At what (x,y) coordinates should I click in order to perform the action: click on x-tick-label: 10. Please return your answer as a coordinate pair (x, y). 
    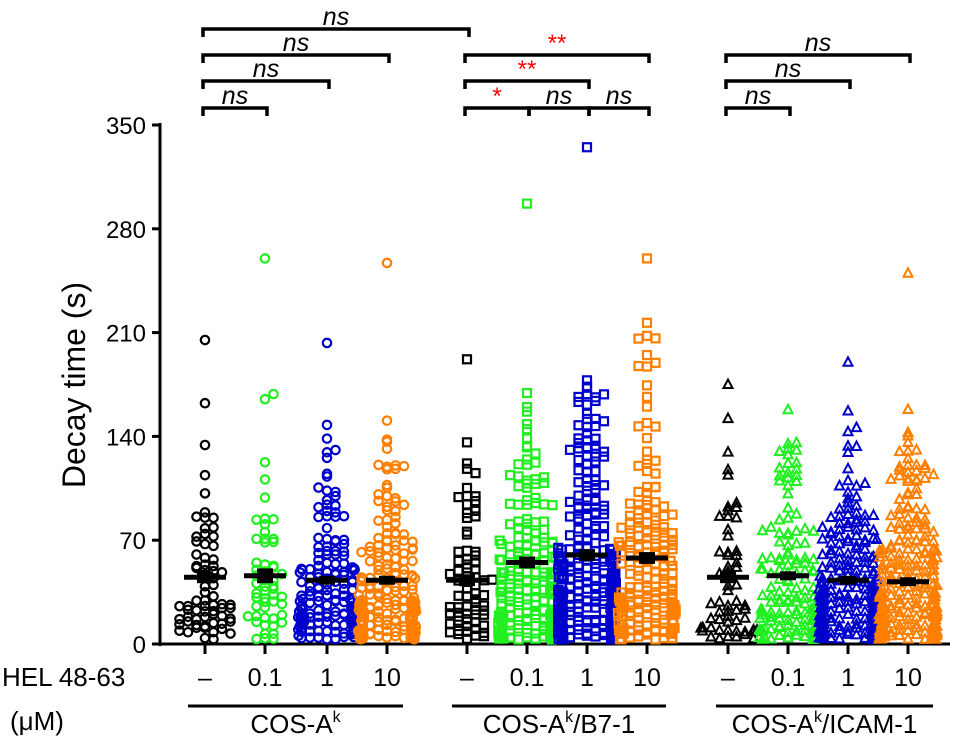
    Looking at the image, I should click on (387, 678).